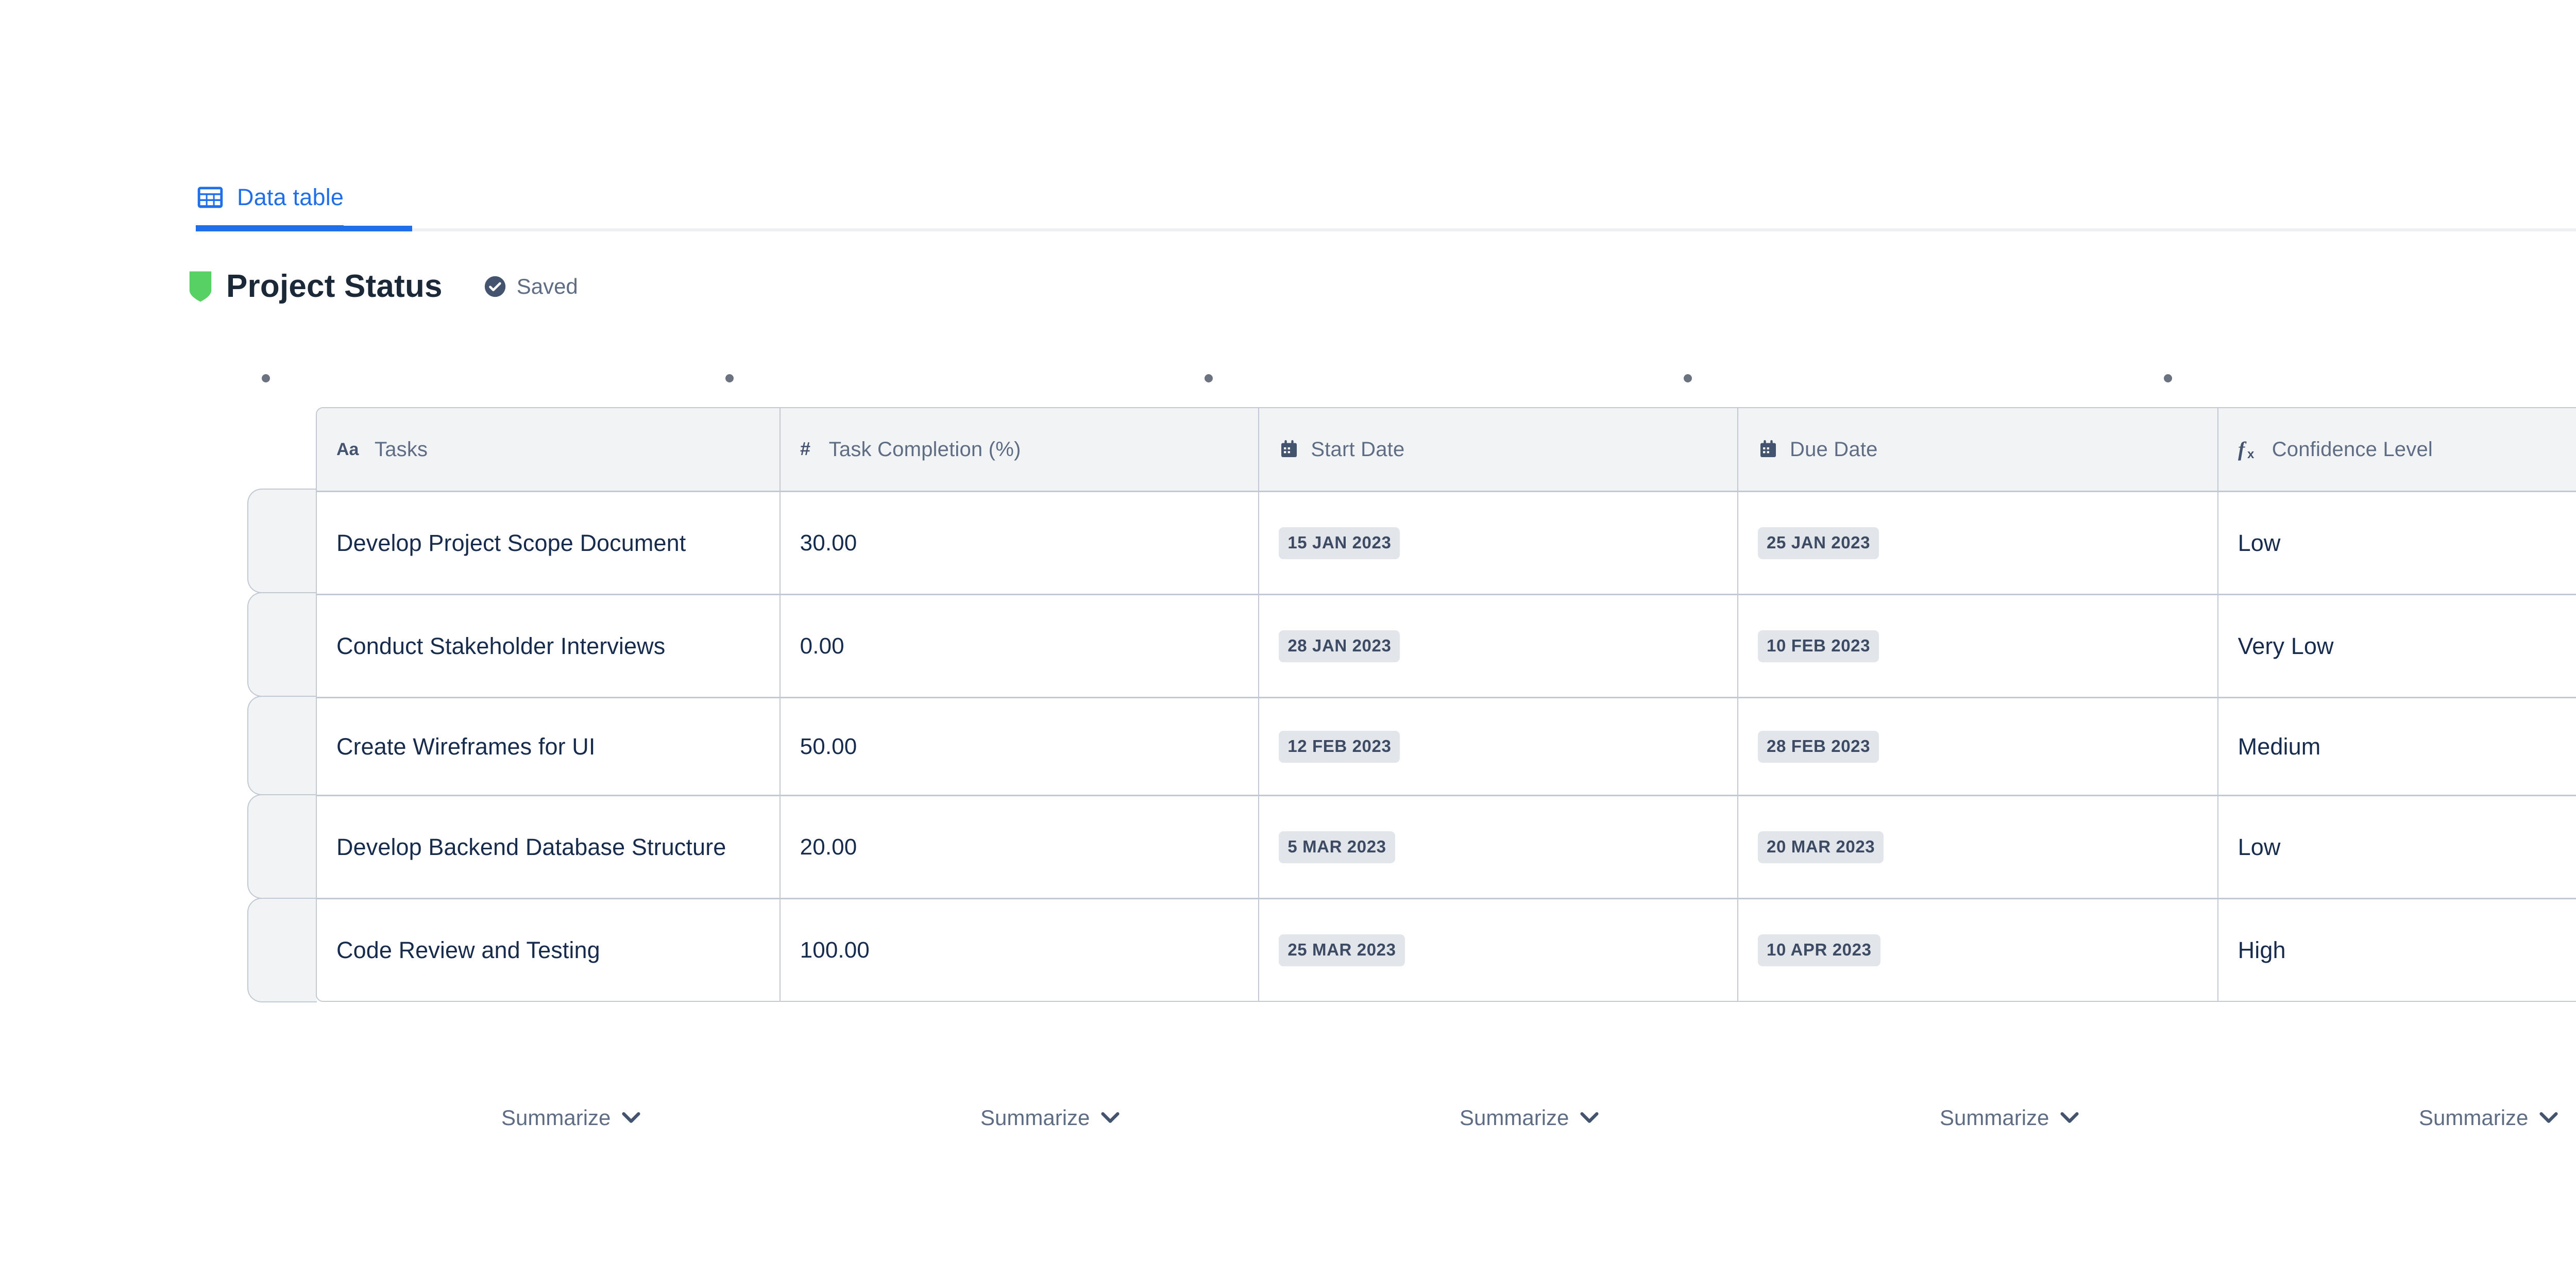  I want to click on table-grid-icon, so click(210, 197).